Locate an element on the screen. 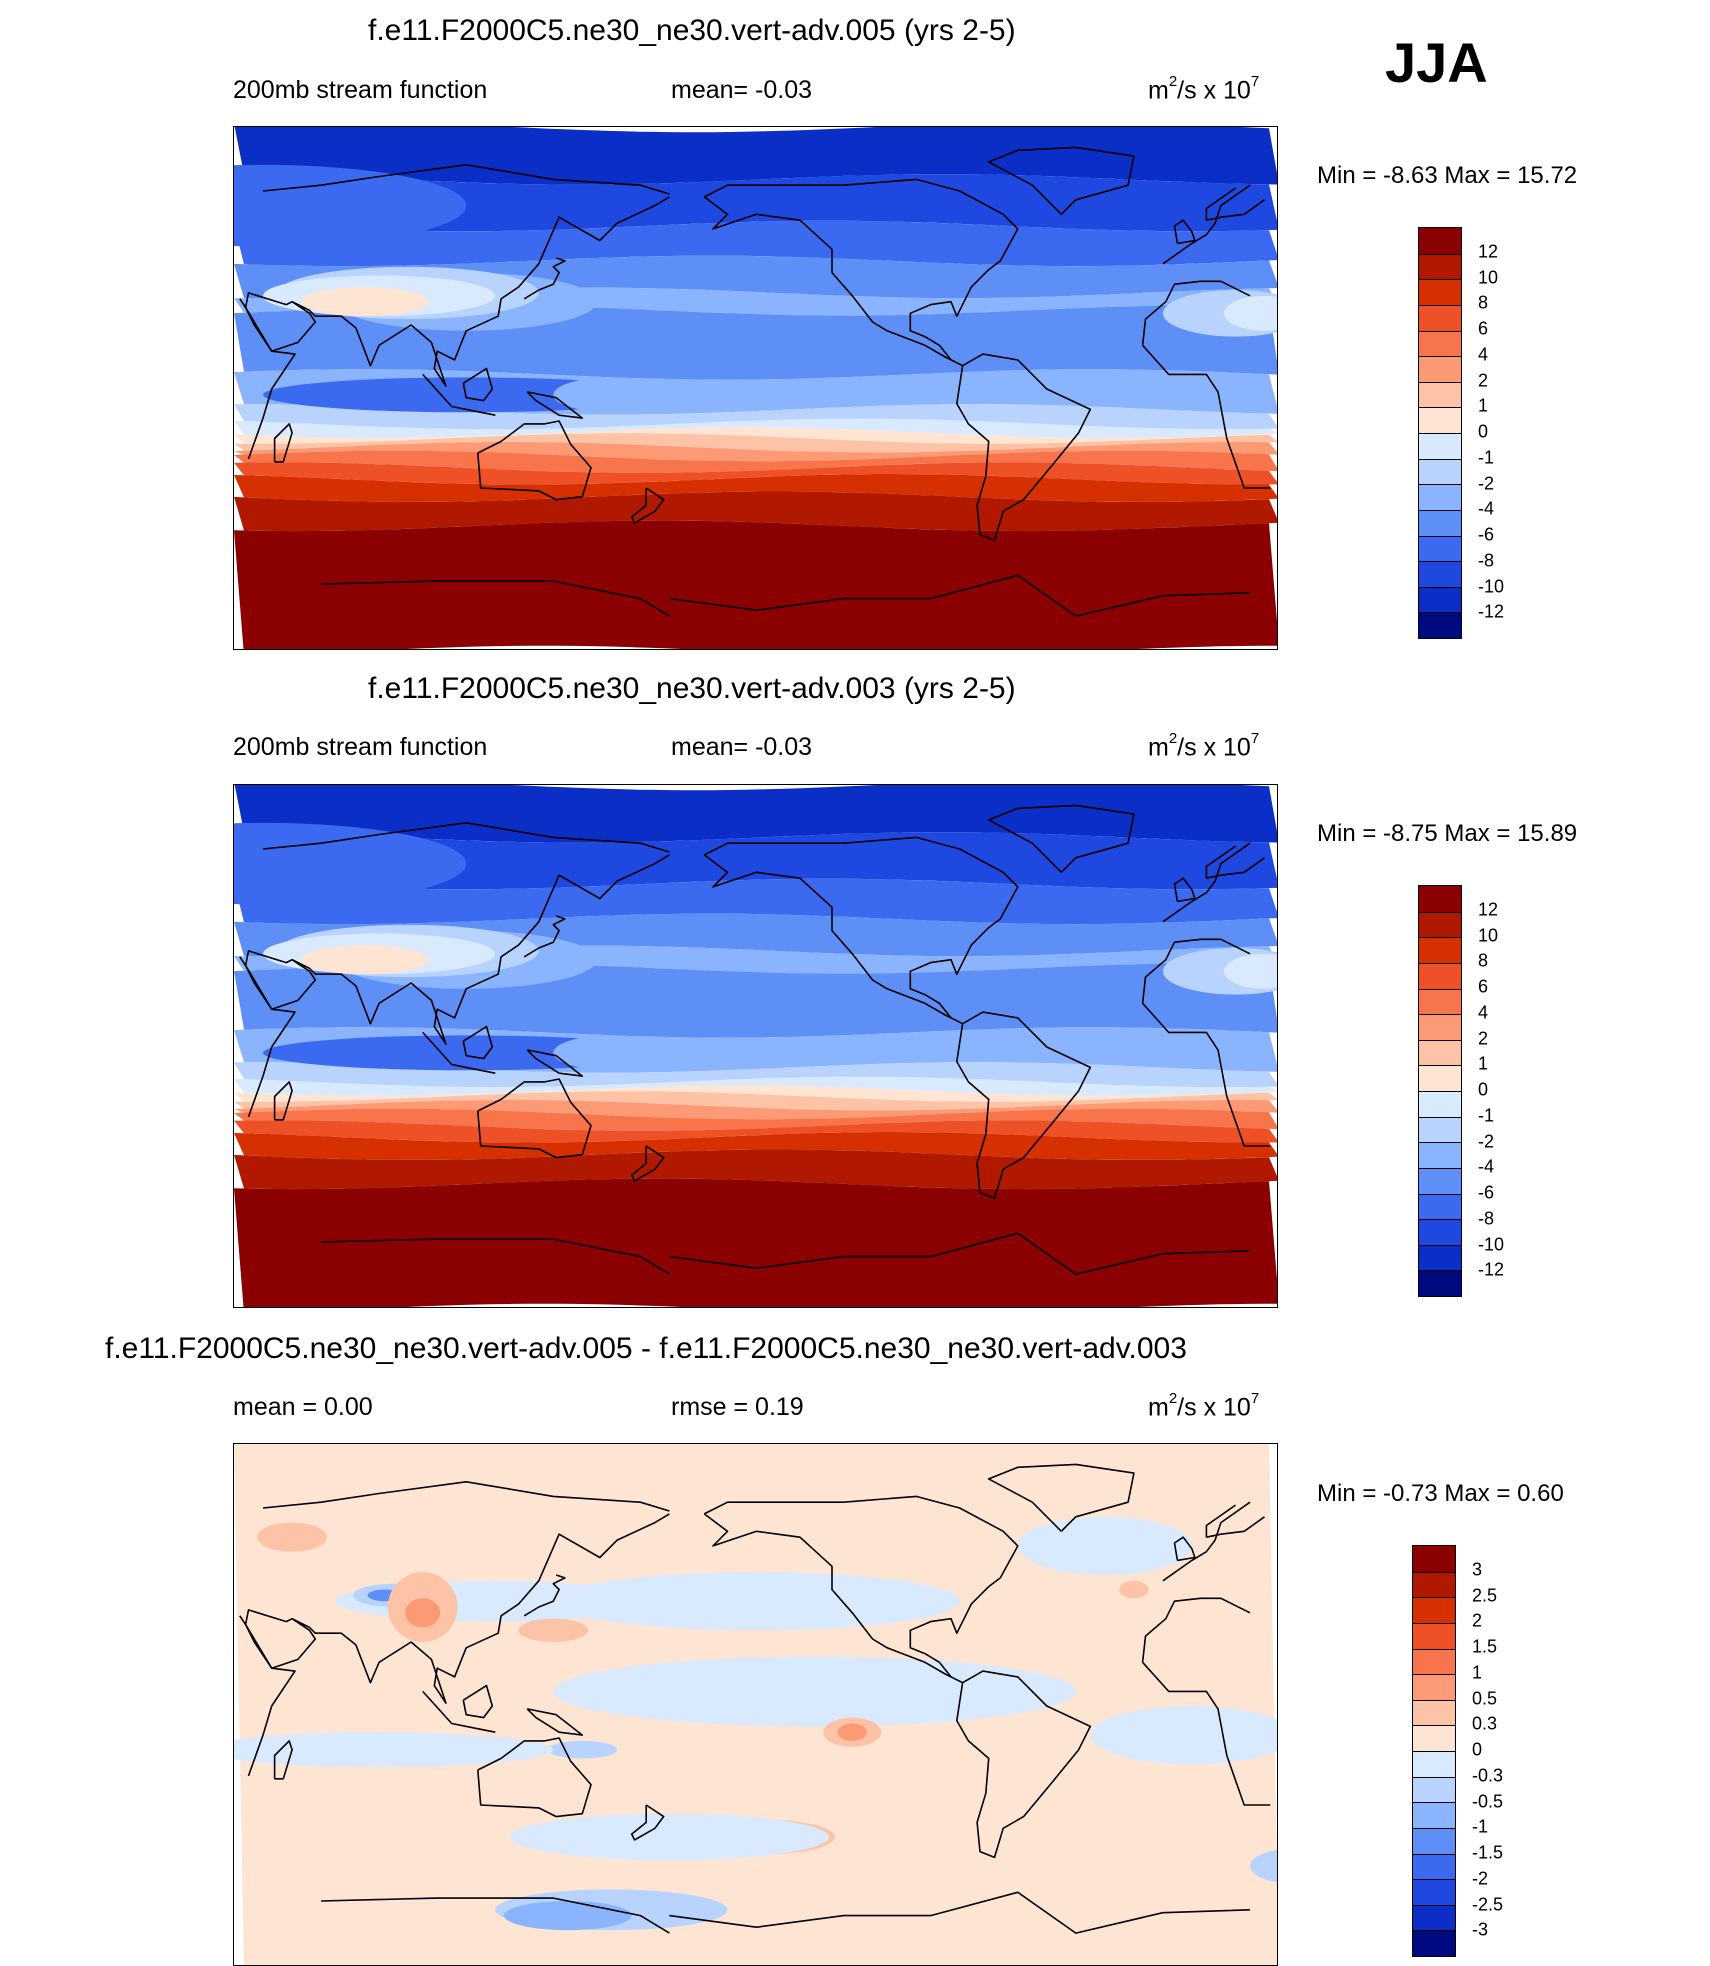 The image size is (1710, 1966). panel1-left-label: 200mb stream function is located at coordinates (360, 90).